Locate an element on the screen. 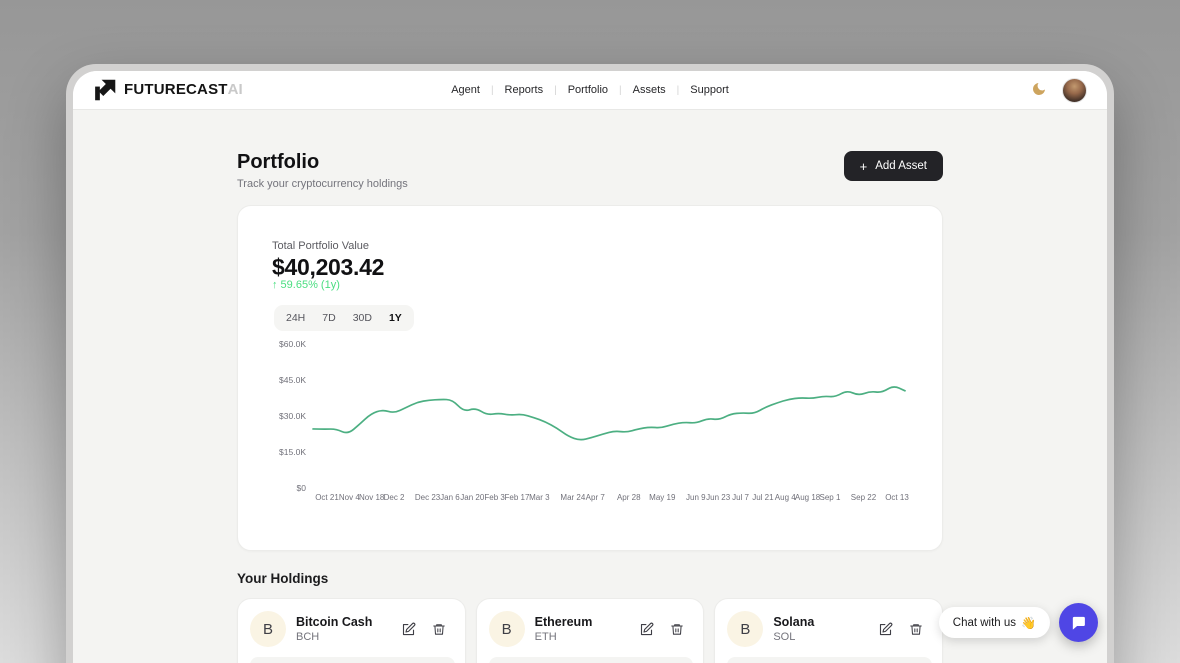 The height and width of the screenshot is (663, 1180). nav-item-assets: Assets is located at coordinates (649, 90).